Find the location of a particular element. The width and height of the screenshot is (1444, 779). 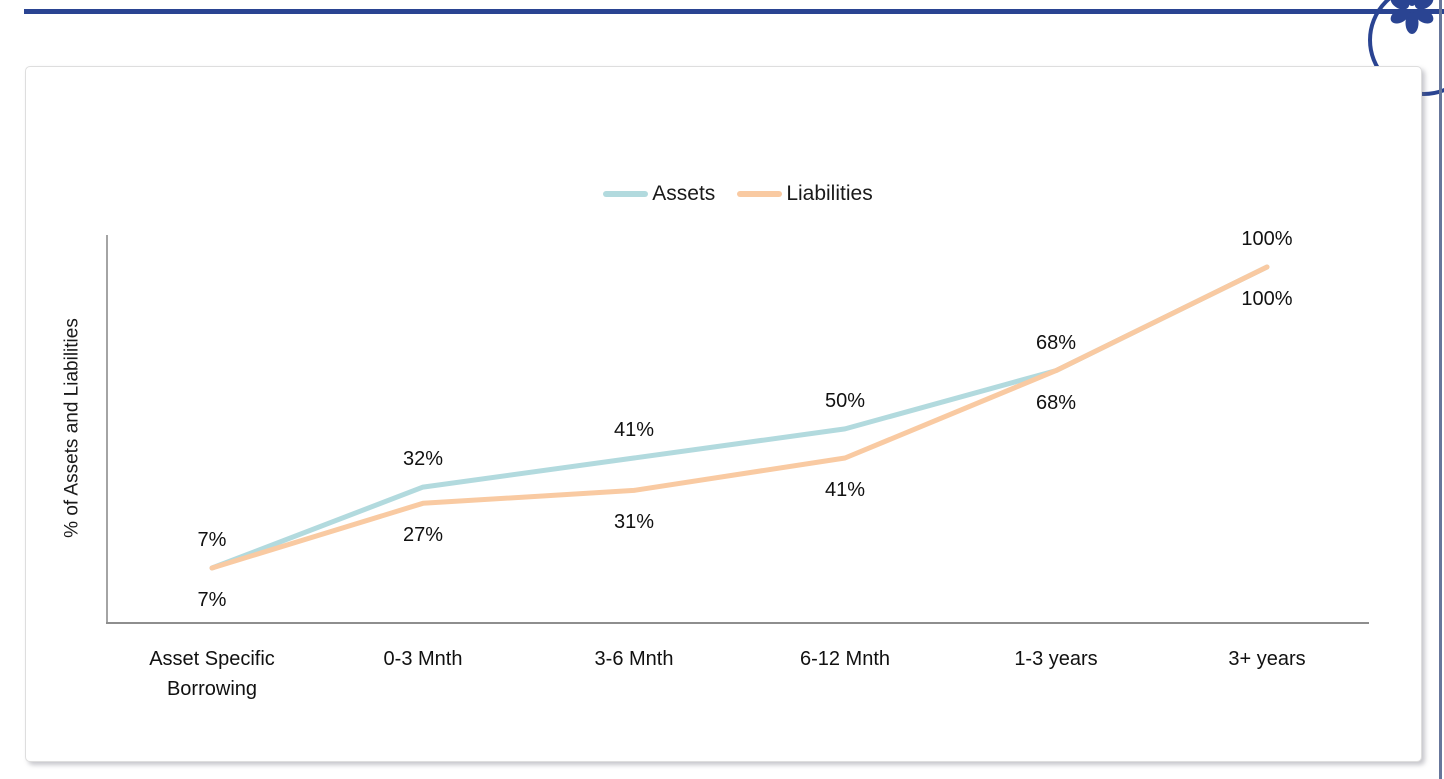

flower-asterisk-icon is located at coordinates (1406, 48).